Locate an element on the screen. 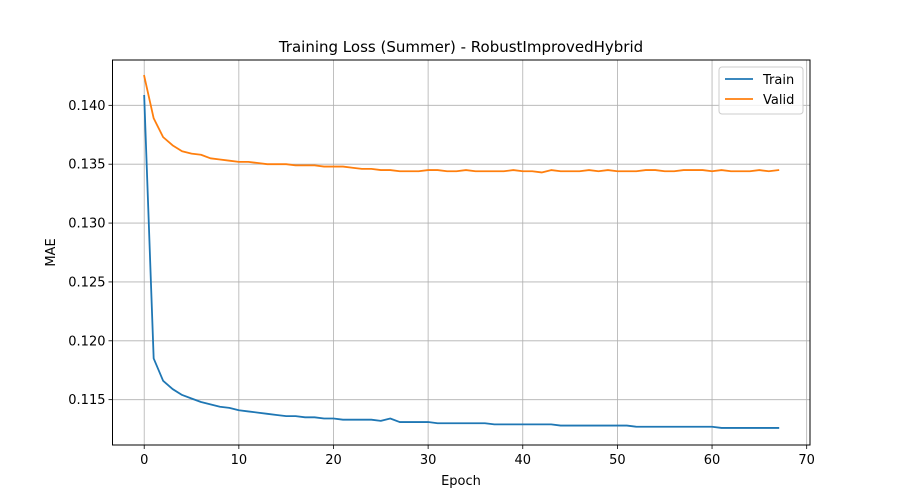 The height and width of the screenshot is (500, 900). series-line-valid is located at coordinates (461, 124).